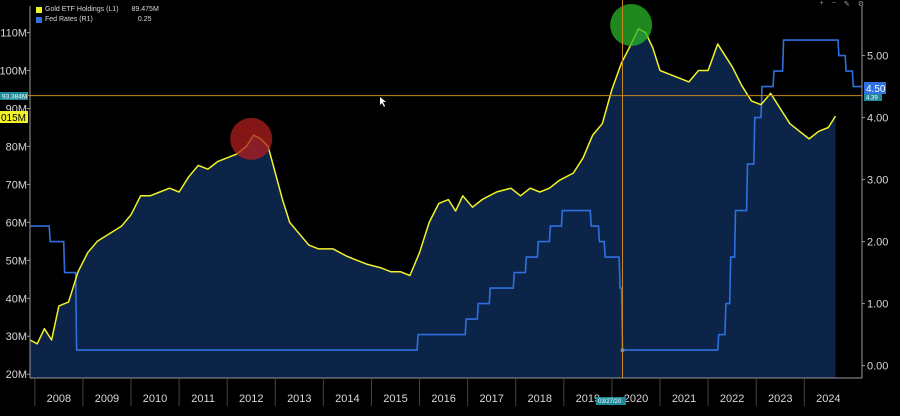 Image resolution: width=900 pixels, height=416 pixels. Describe the element at coordinates (82, 9) in the screenshot. I see `gold-legend-label: Gold ETF Holdings (L1)` at that location.